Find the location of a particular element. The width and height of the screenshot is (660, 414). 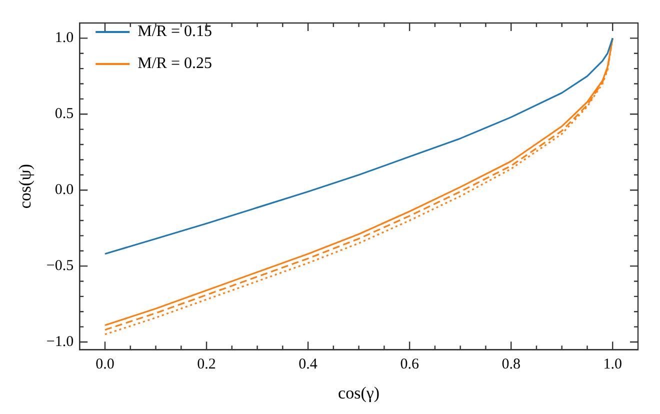

x-tick-label: 0.8 is located at coordinates (511, 364).